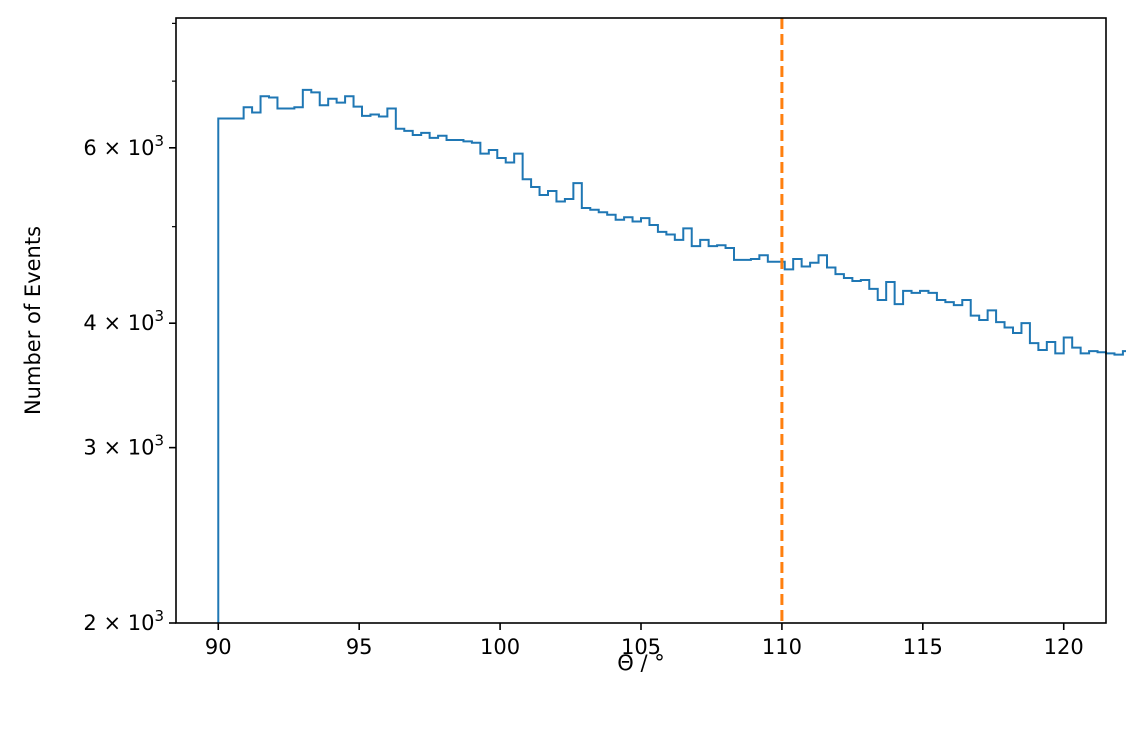 This screenshot has height=729, width=1126. What do you see at coordinates (500, 647) in the screenshot?
I see `x-tick-label: 100` at bounding box center [500, 647].